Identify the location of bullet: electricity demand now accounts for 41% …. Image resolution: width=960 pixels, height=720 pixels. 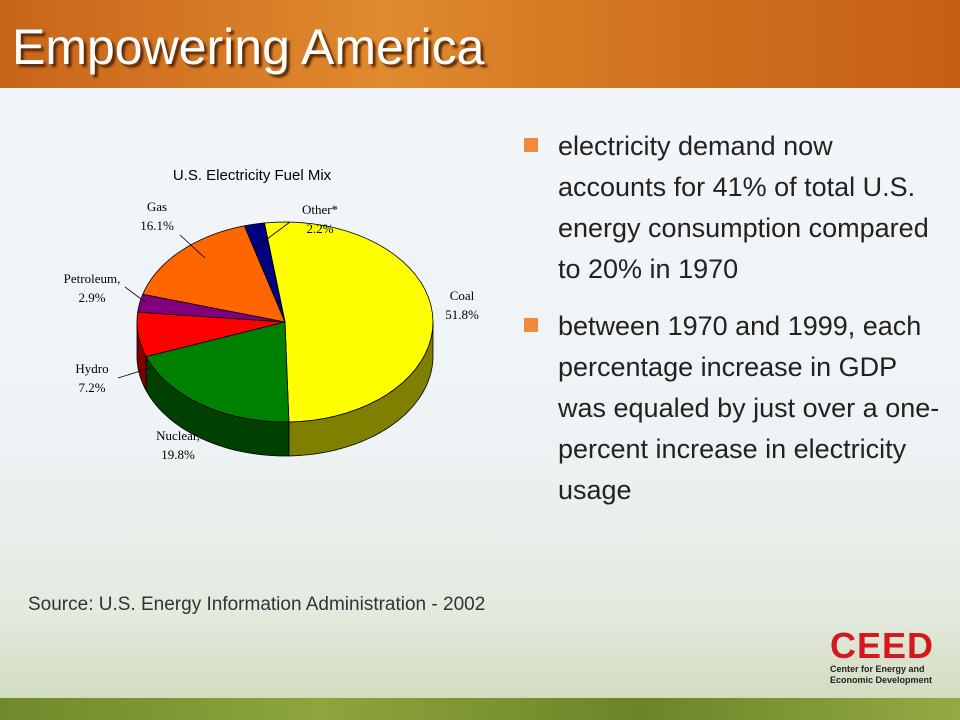
(733, 208).